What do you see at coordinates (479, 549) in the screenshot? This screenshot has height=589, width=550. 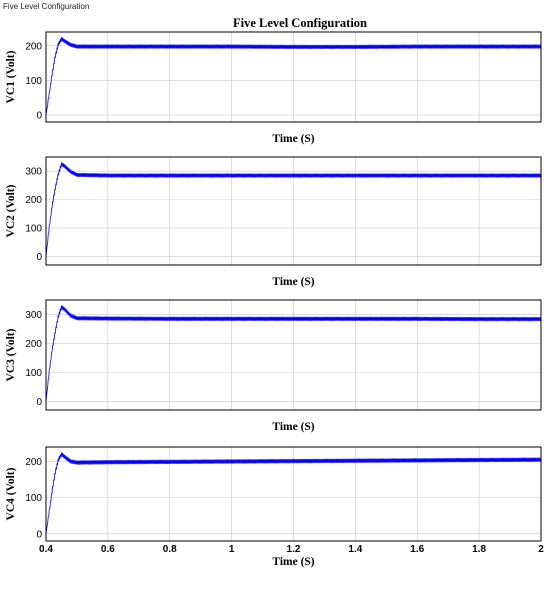 I see `x-tick-label: 1.8` at bounding box center [479, 549].